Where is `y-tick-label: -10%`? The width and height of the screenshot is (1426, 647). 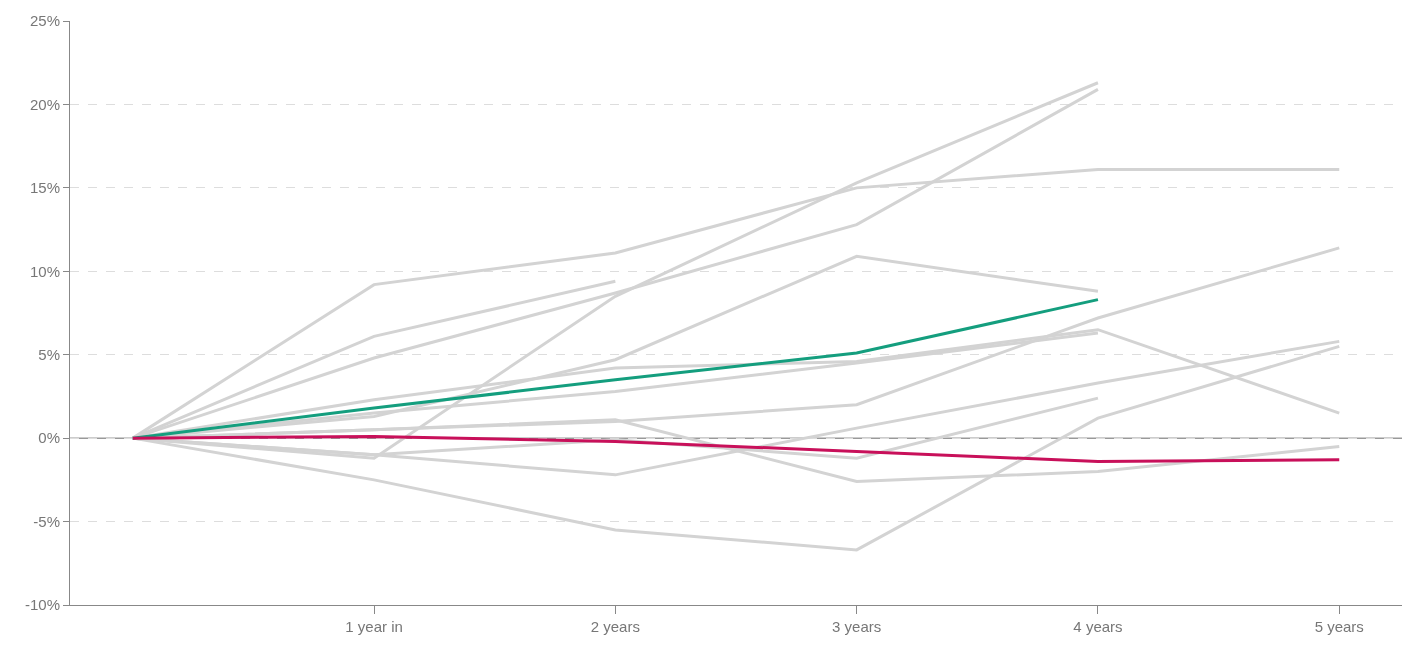 y-tick-label: -10% is located at coordinates (42, 605).